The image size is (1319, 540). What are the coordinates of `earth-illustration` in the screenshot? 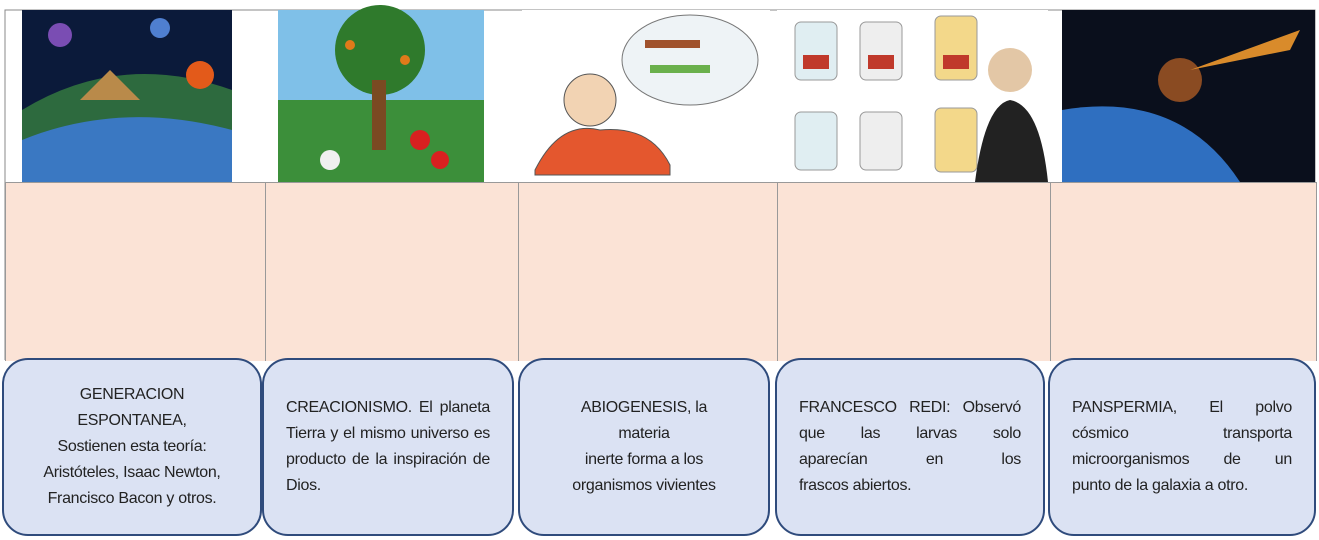 It's located at (127, 96).